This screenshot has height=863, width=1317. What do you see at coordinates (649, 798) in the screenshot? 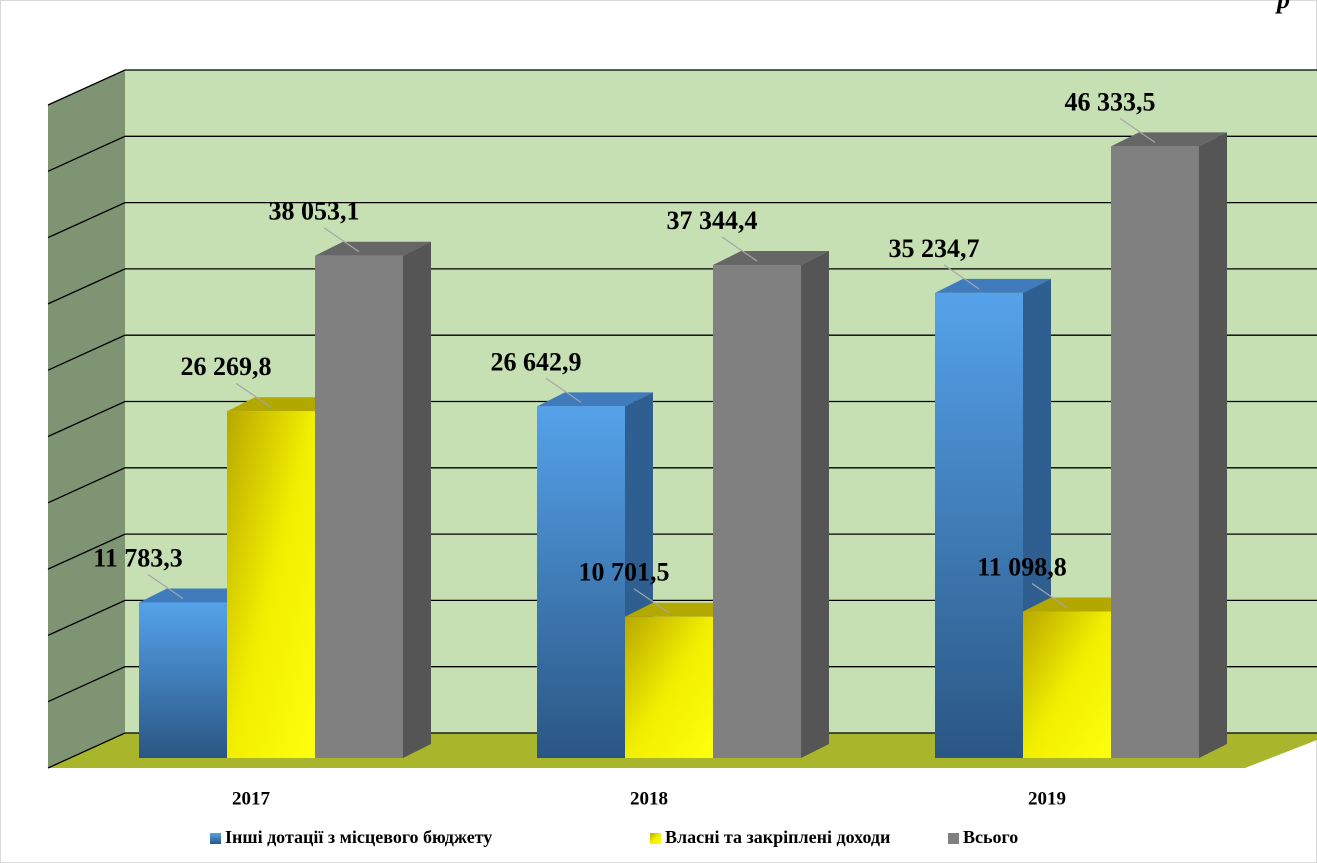
I see `x-tick-label: 2018` at bounding box center [649, 798].